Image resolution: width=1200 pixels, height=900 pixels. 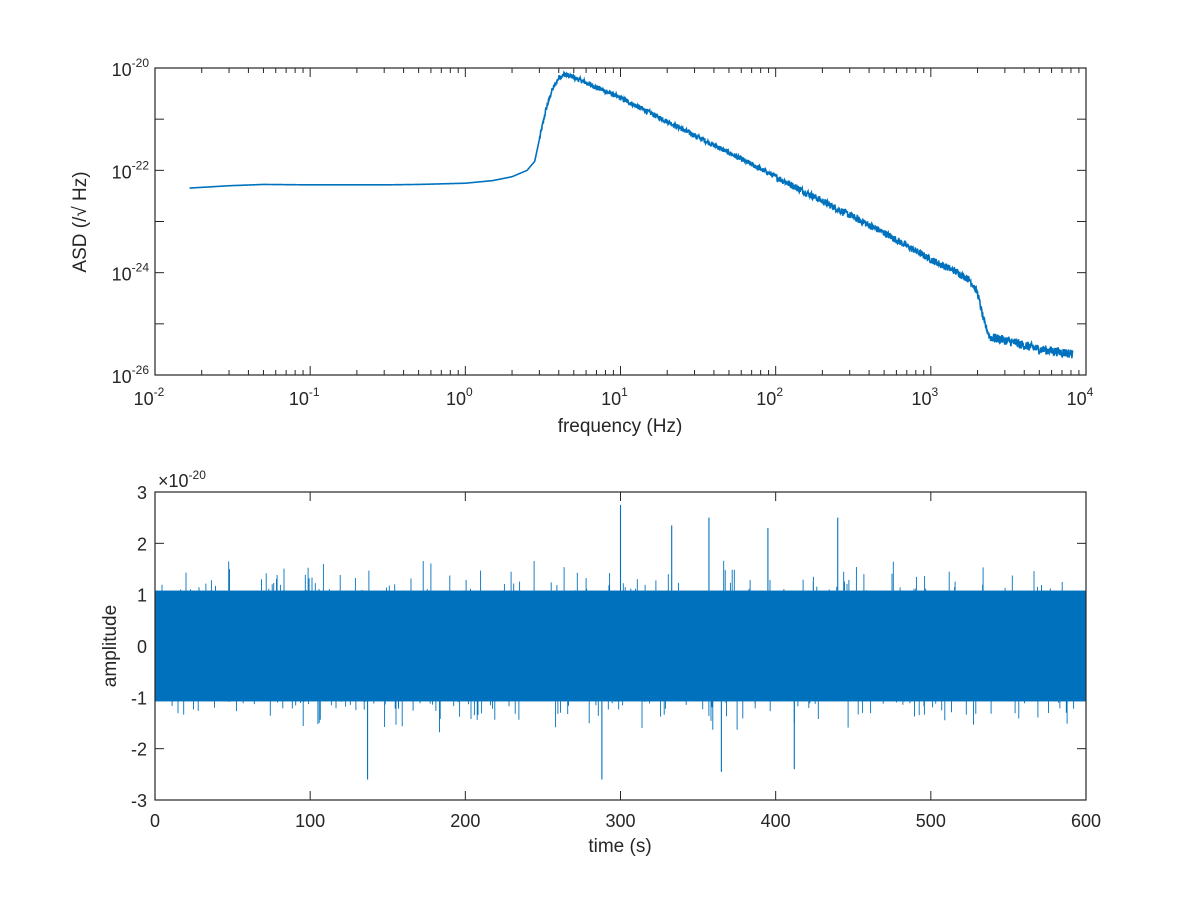 What do you see at coordinates (142, 647) in the screenshot?
I see `ts-y-tick-label: 0` at bounding box center [142, 647].